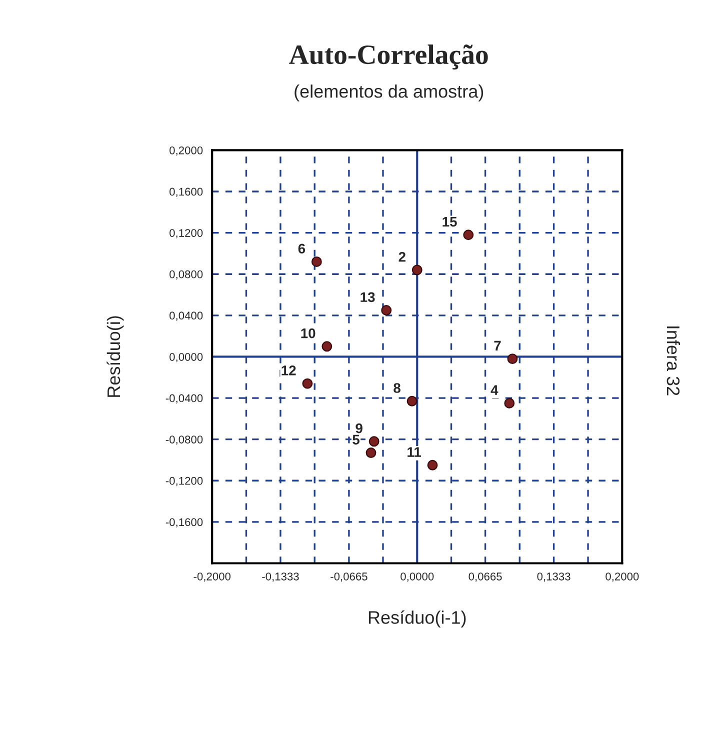 The width and height of the screenshot is (707, 751). I want to click on x-axis-title: Resíduo(i-1), so click(417, 619).